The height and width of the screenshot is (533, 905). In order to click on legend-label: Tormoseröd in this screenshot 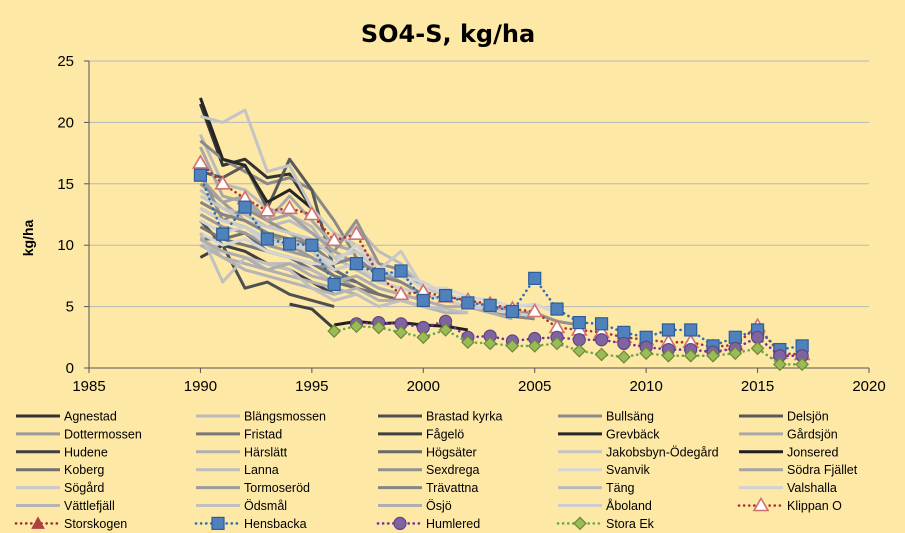, I will do `click(277, 488)`.